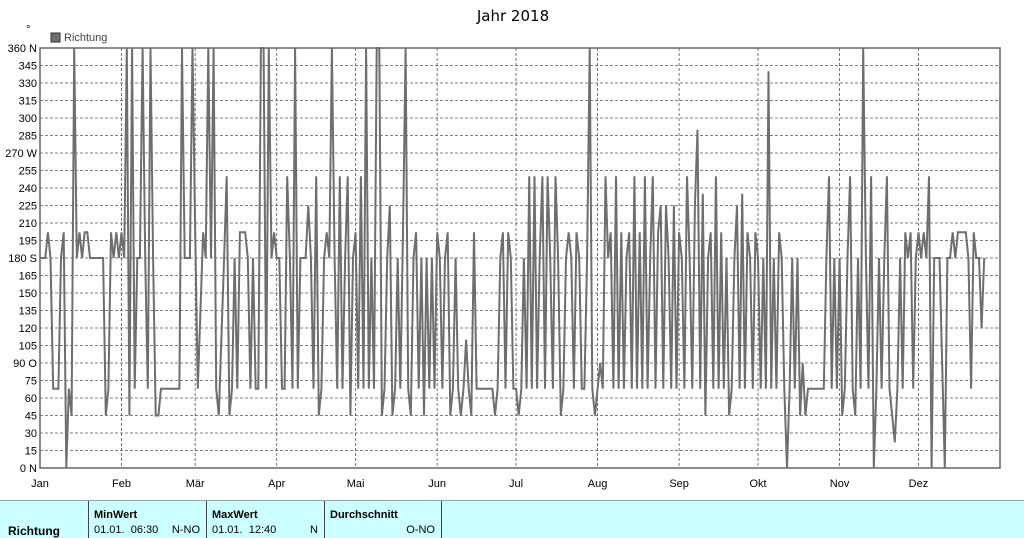 Image resolution: width=1024 pixels, height=538 pixels. Describe the element at coordinates (840, 484) in the screenshot. I see `x-tick-label: Nov` at that location.